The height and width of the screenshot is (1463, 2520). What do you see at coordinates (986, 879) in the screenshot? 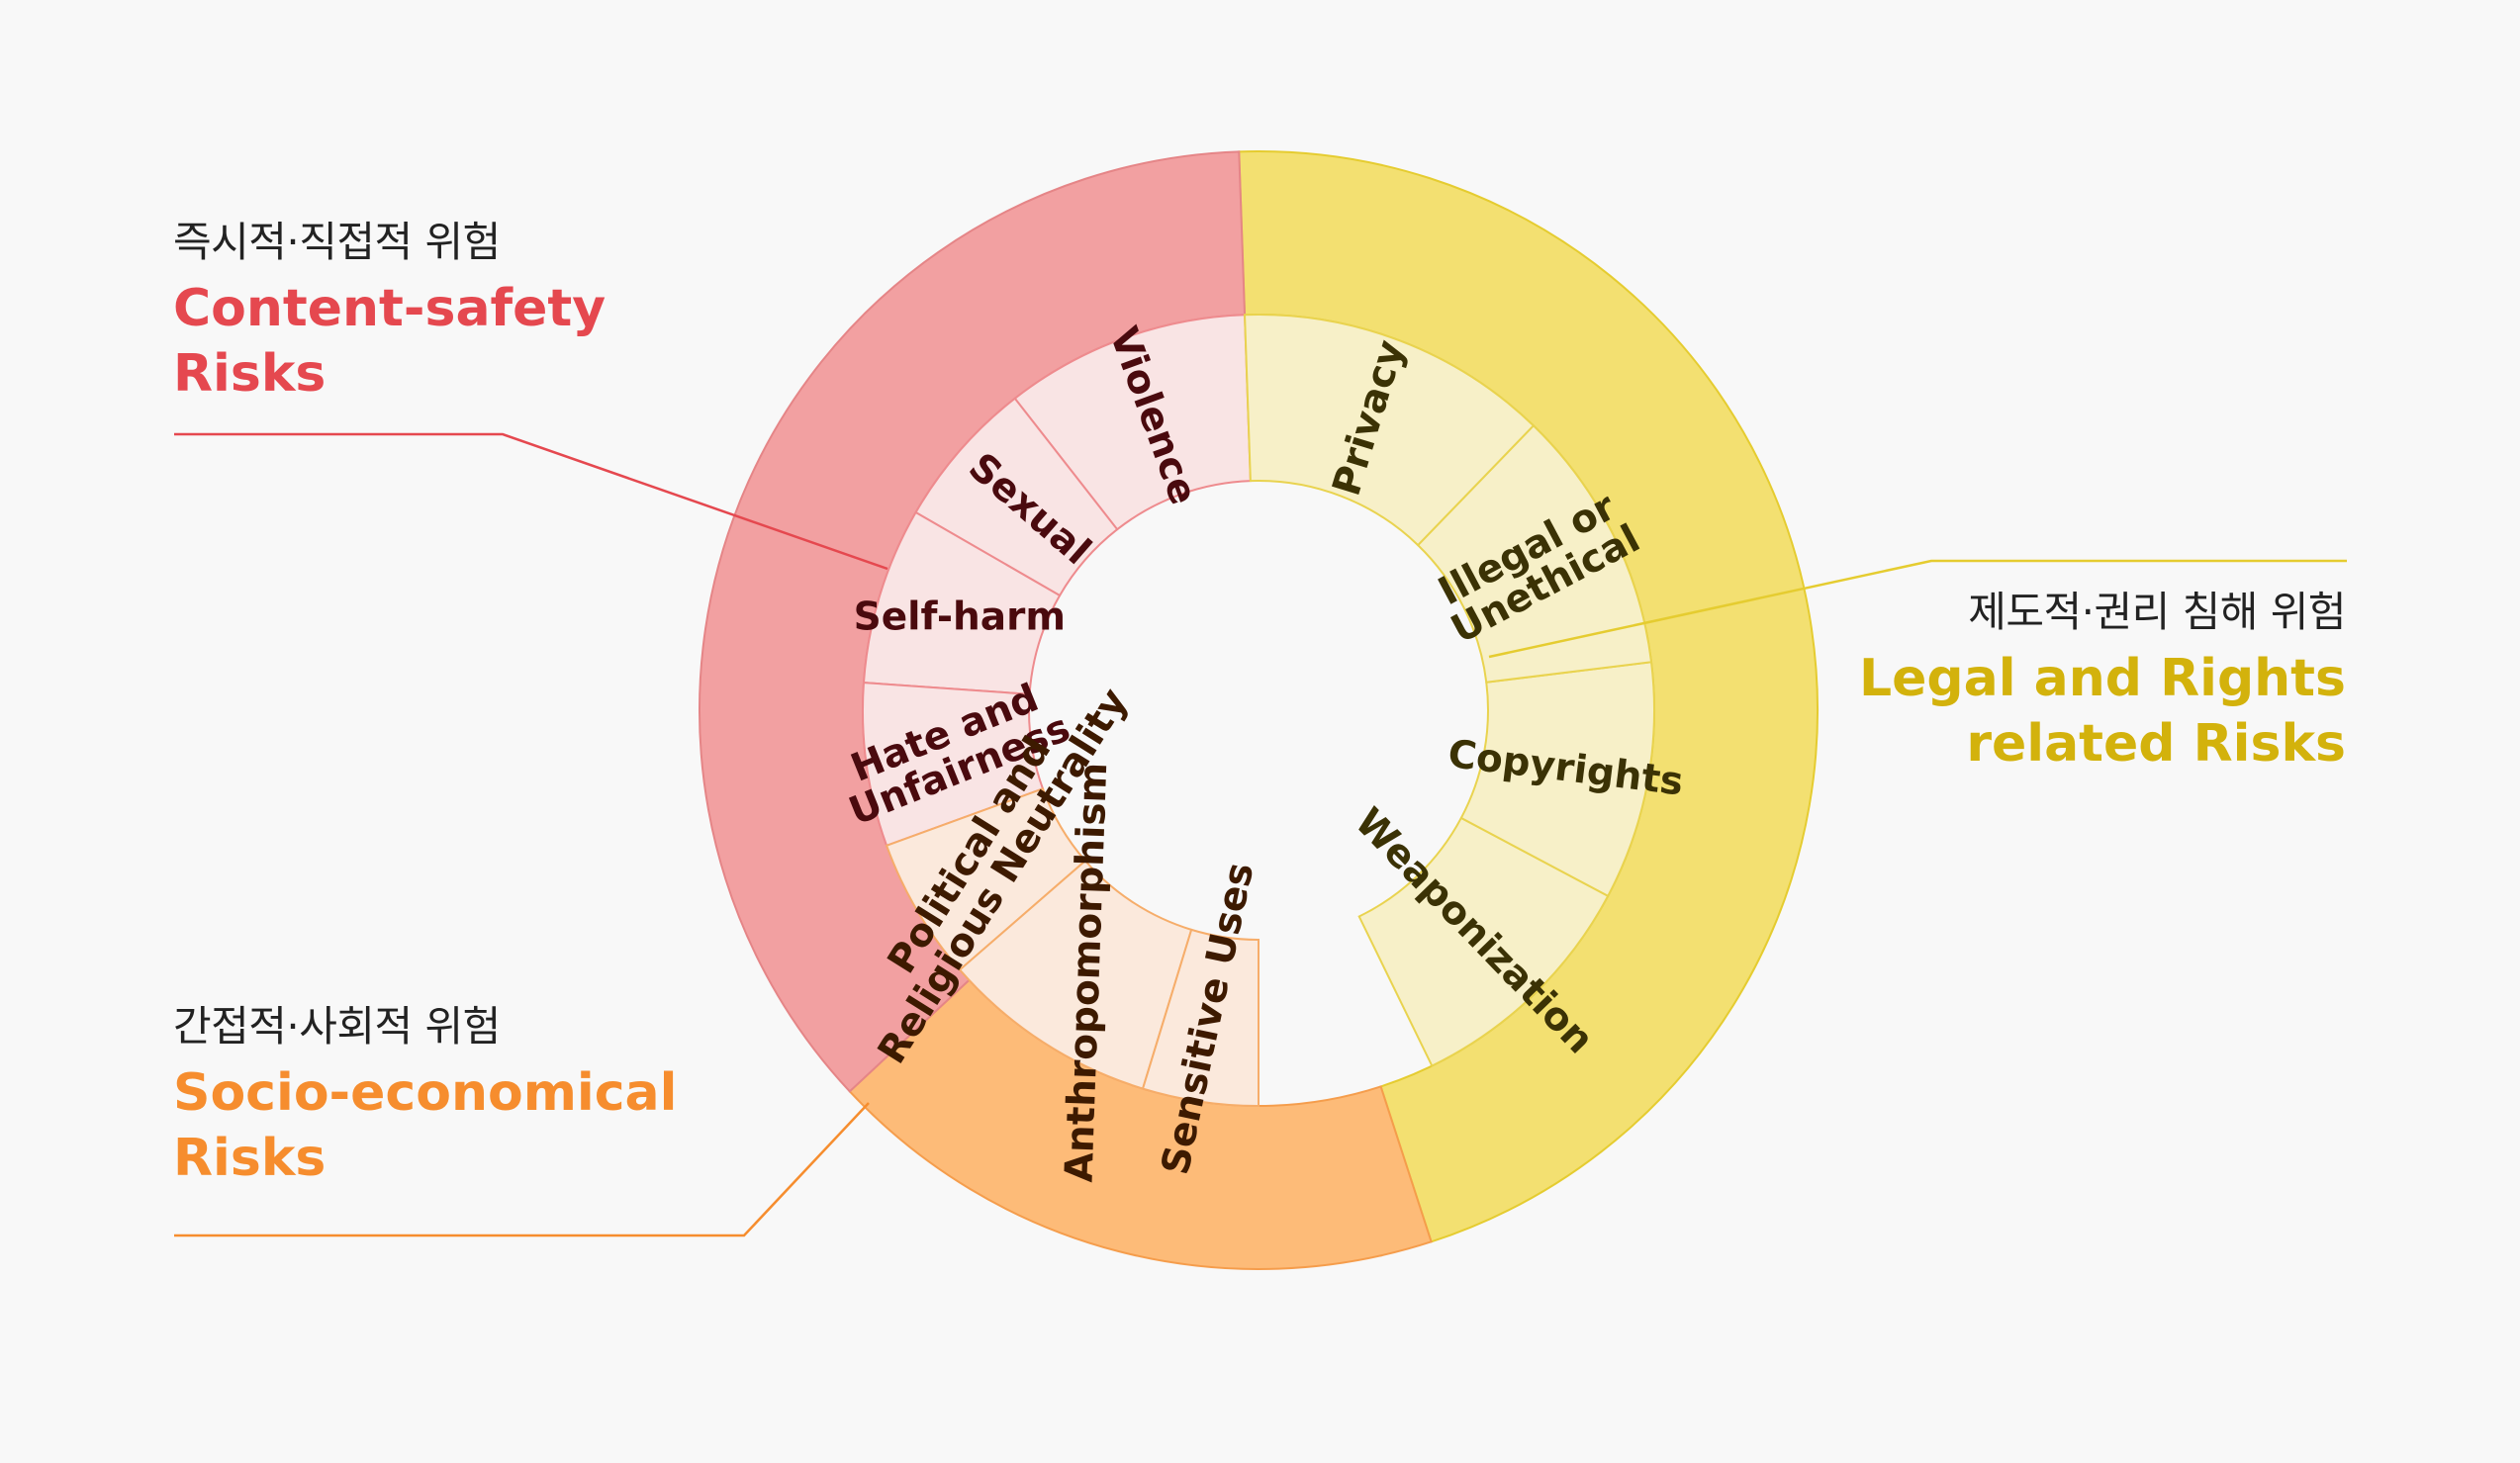
I see `segment-political-and-religious-neutrality` at bounding box center [986, 879].